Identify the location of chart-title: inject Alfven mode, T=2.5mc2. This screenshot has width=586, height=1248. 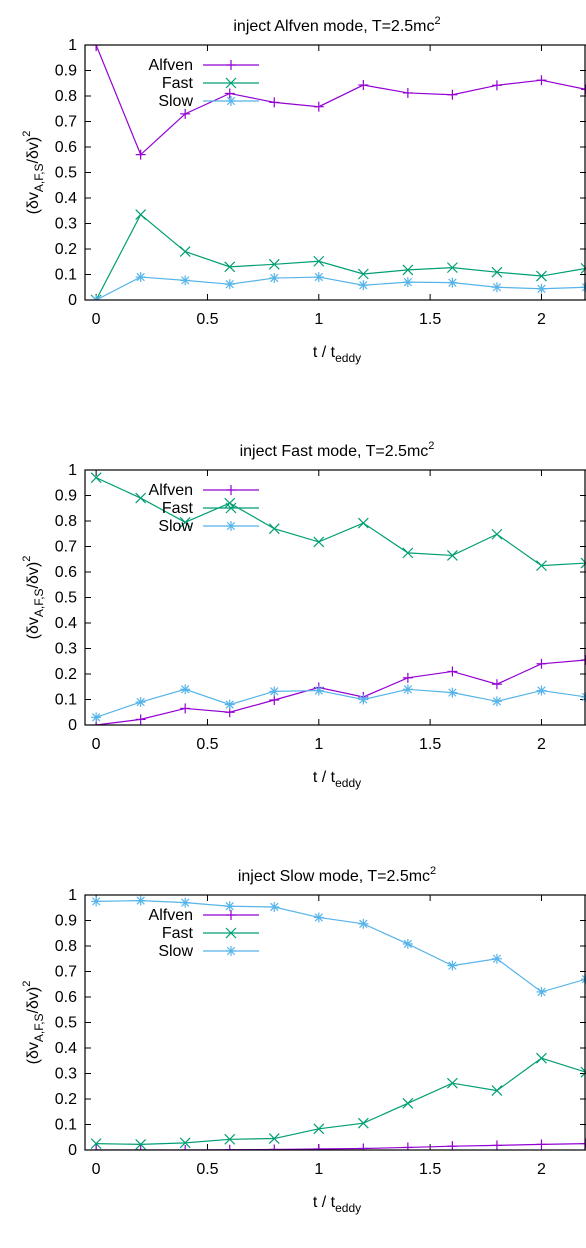
(336, 25).